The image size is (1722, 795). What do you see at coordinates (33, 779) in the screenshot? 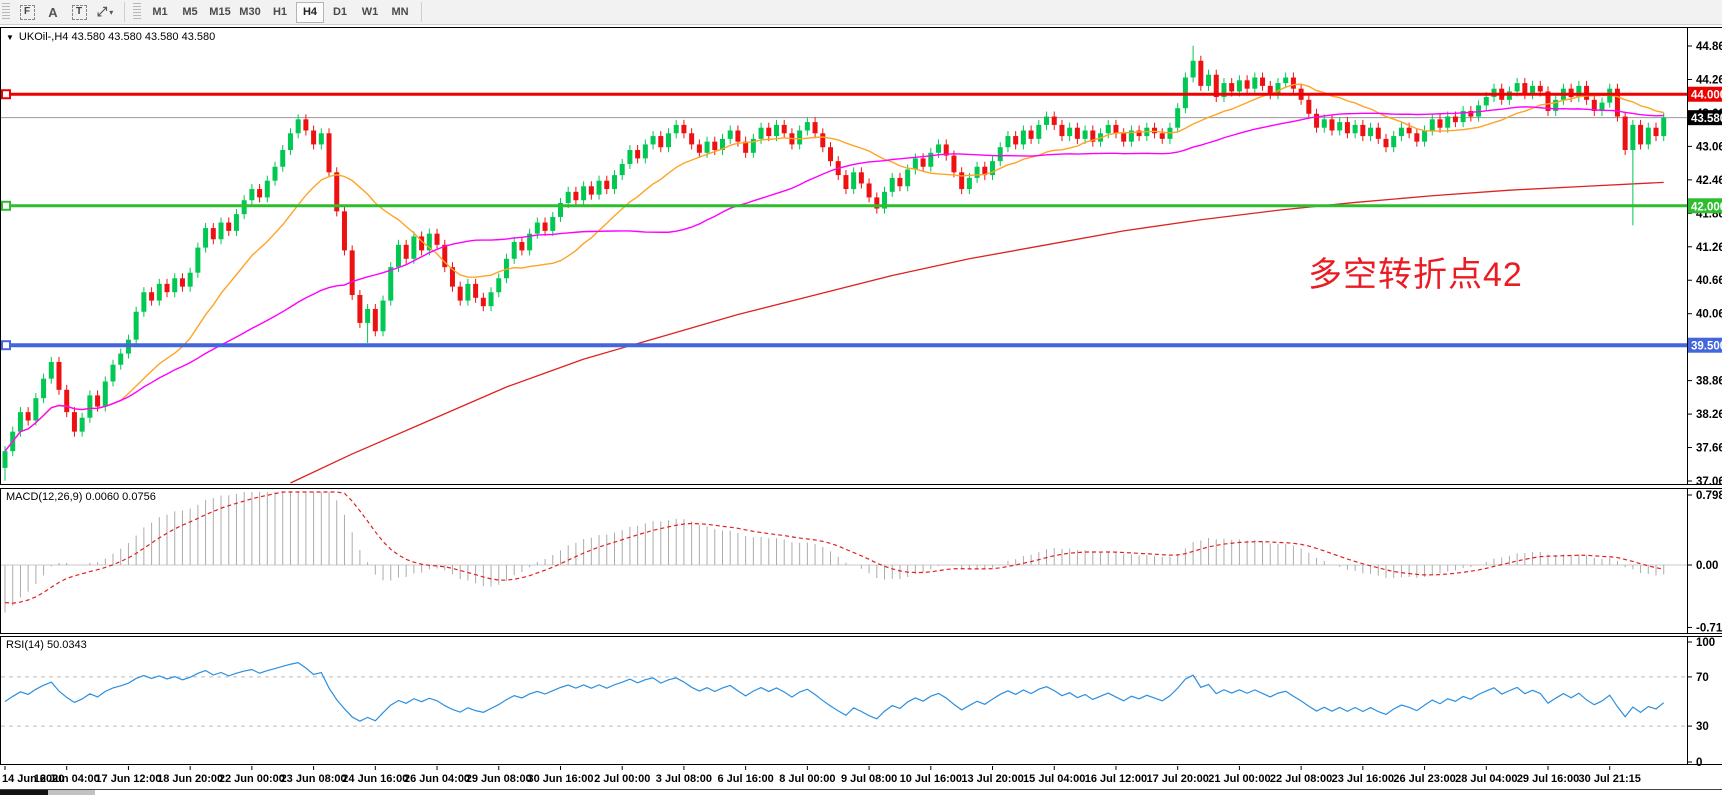
I see `time-label: 14 Jun 2020` at bounding box center [33, 779].